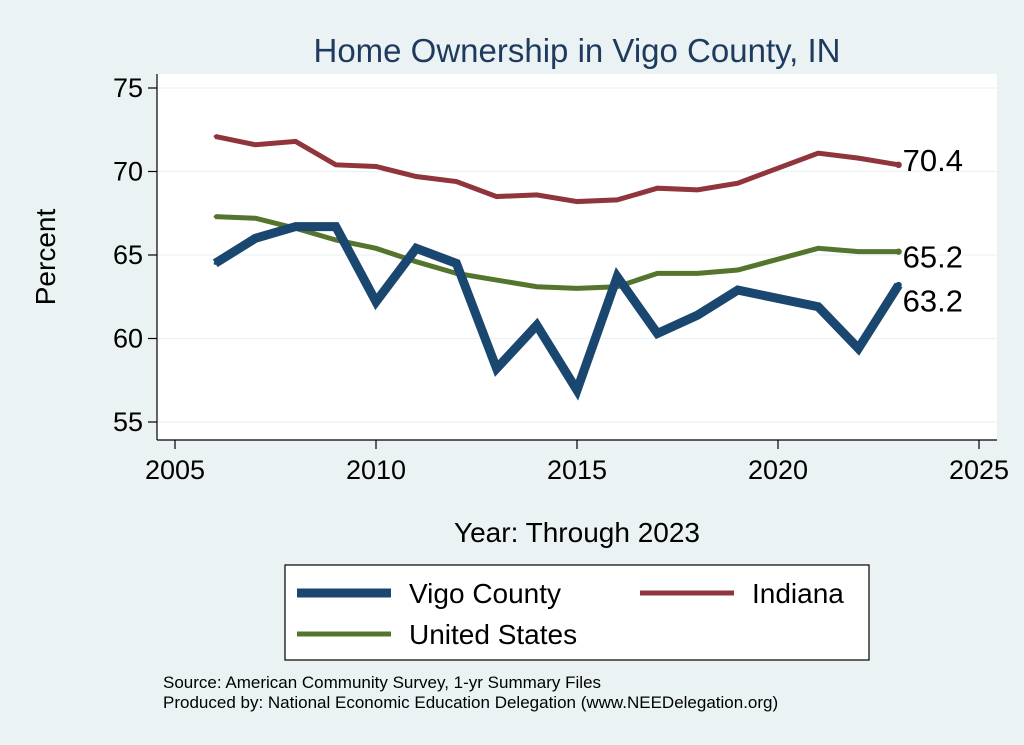 The height and width of the screenshot is (745, 1024). Describe the element at coordinates (798, 593) in the screenshot. I see `legend-label-indiana: Indiana` at that location.